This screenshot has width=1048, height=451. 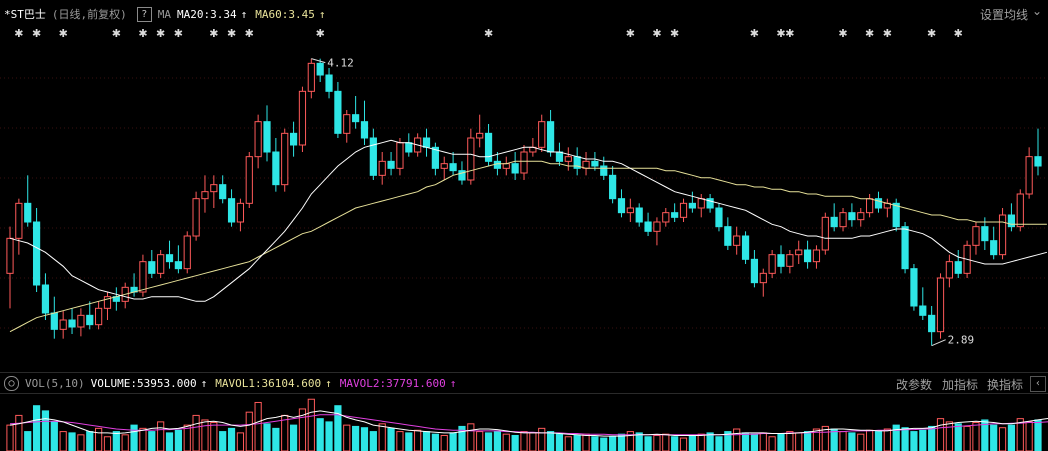 What do you see at coordinates (914, 385) in the screenshot?
I see `change-params-button: 改参数` at bounding box center [914, 385].